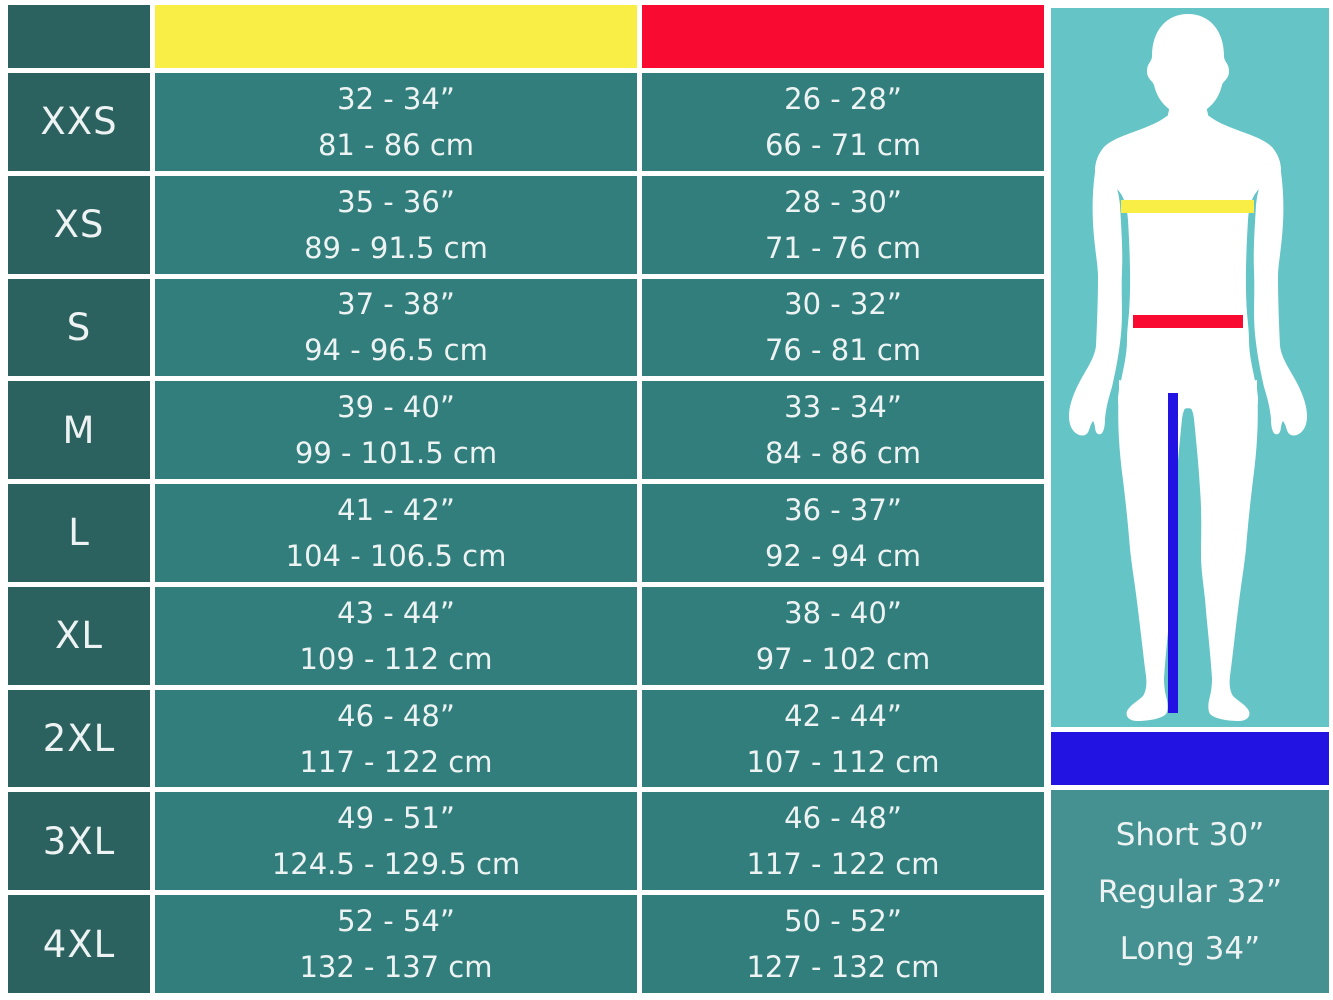 This screenshot has height=1000, width=1333. What do you see at coordinates (79, 327) in the screenshot?
I see `size-label-s: S` at bounding box center [79, 327].